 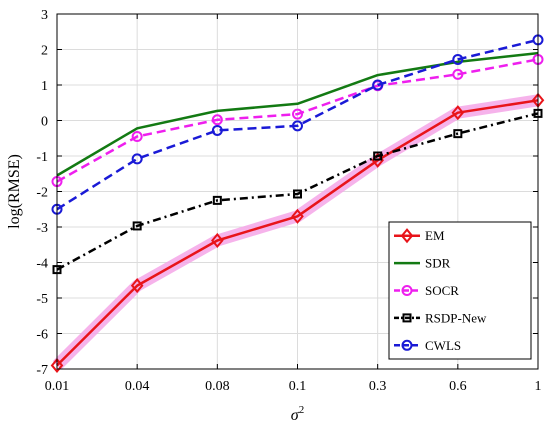 I want to click on y-tick-label: 1, so click(x=44, y=86).